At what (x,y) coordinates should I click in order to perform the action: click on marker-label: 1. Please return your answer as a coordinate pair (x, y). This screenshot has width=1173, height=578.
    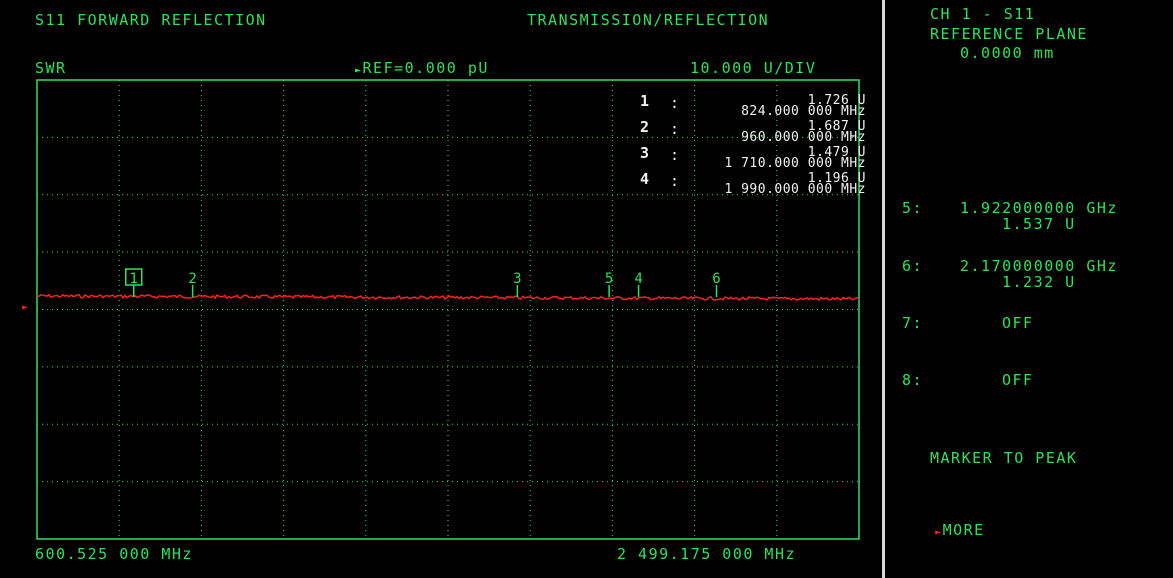
    Looking at the image, I should click on (134, 279).